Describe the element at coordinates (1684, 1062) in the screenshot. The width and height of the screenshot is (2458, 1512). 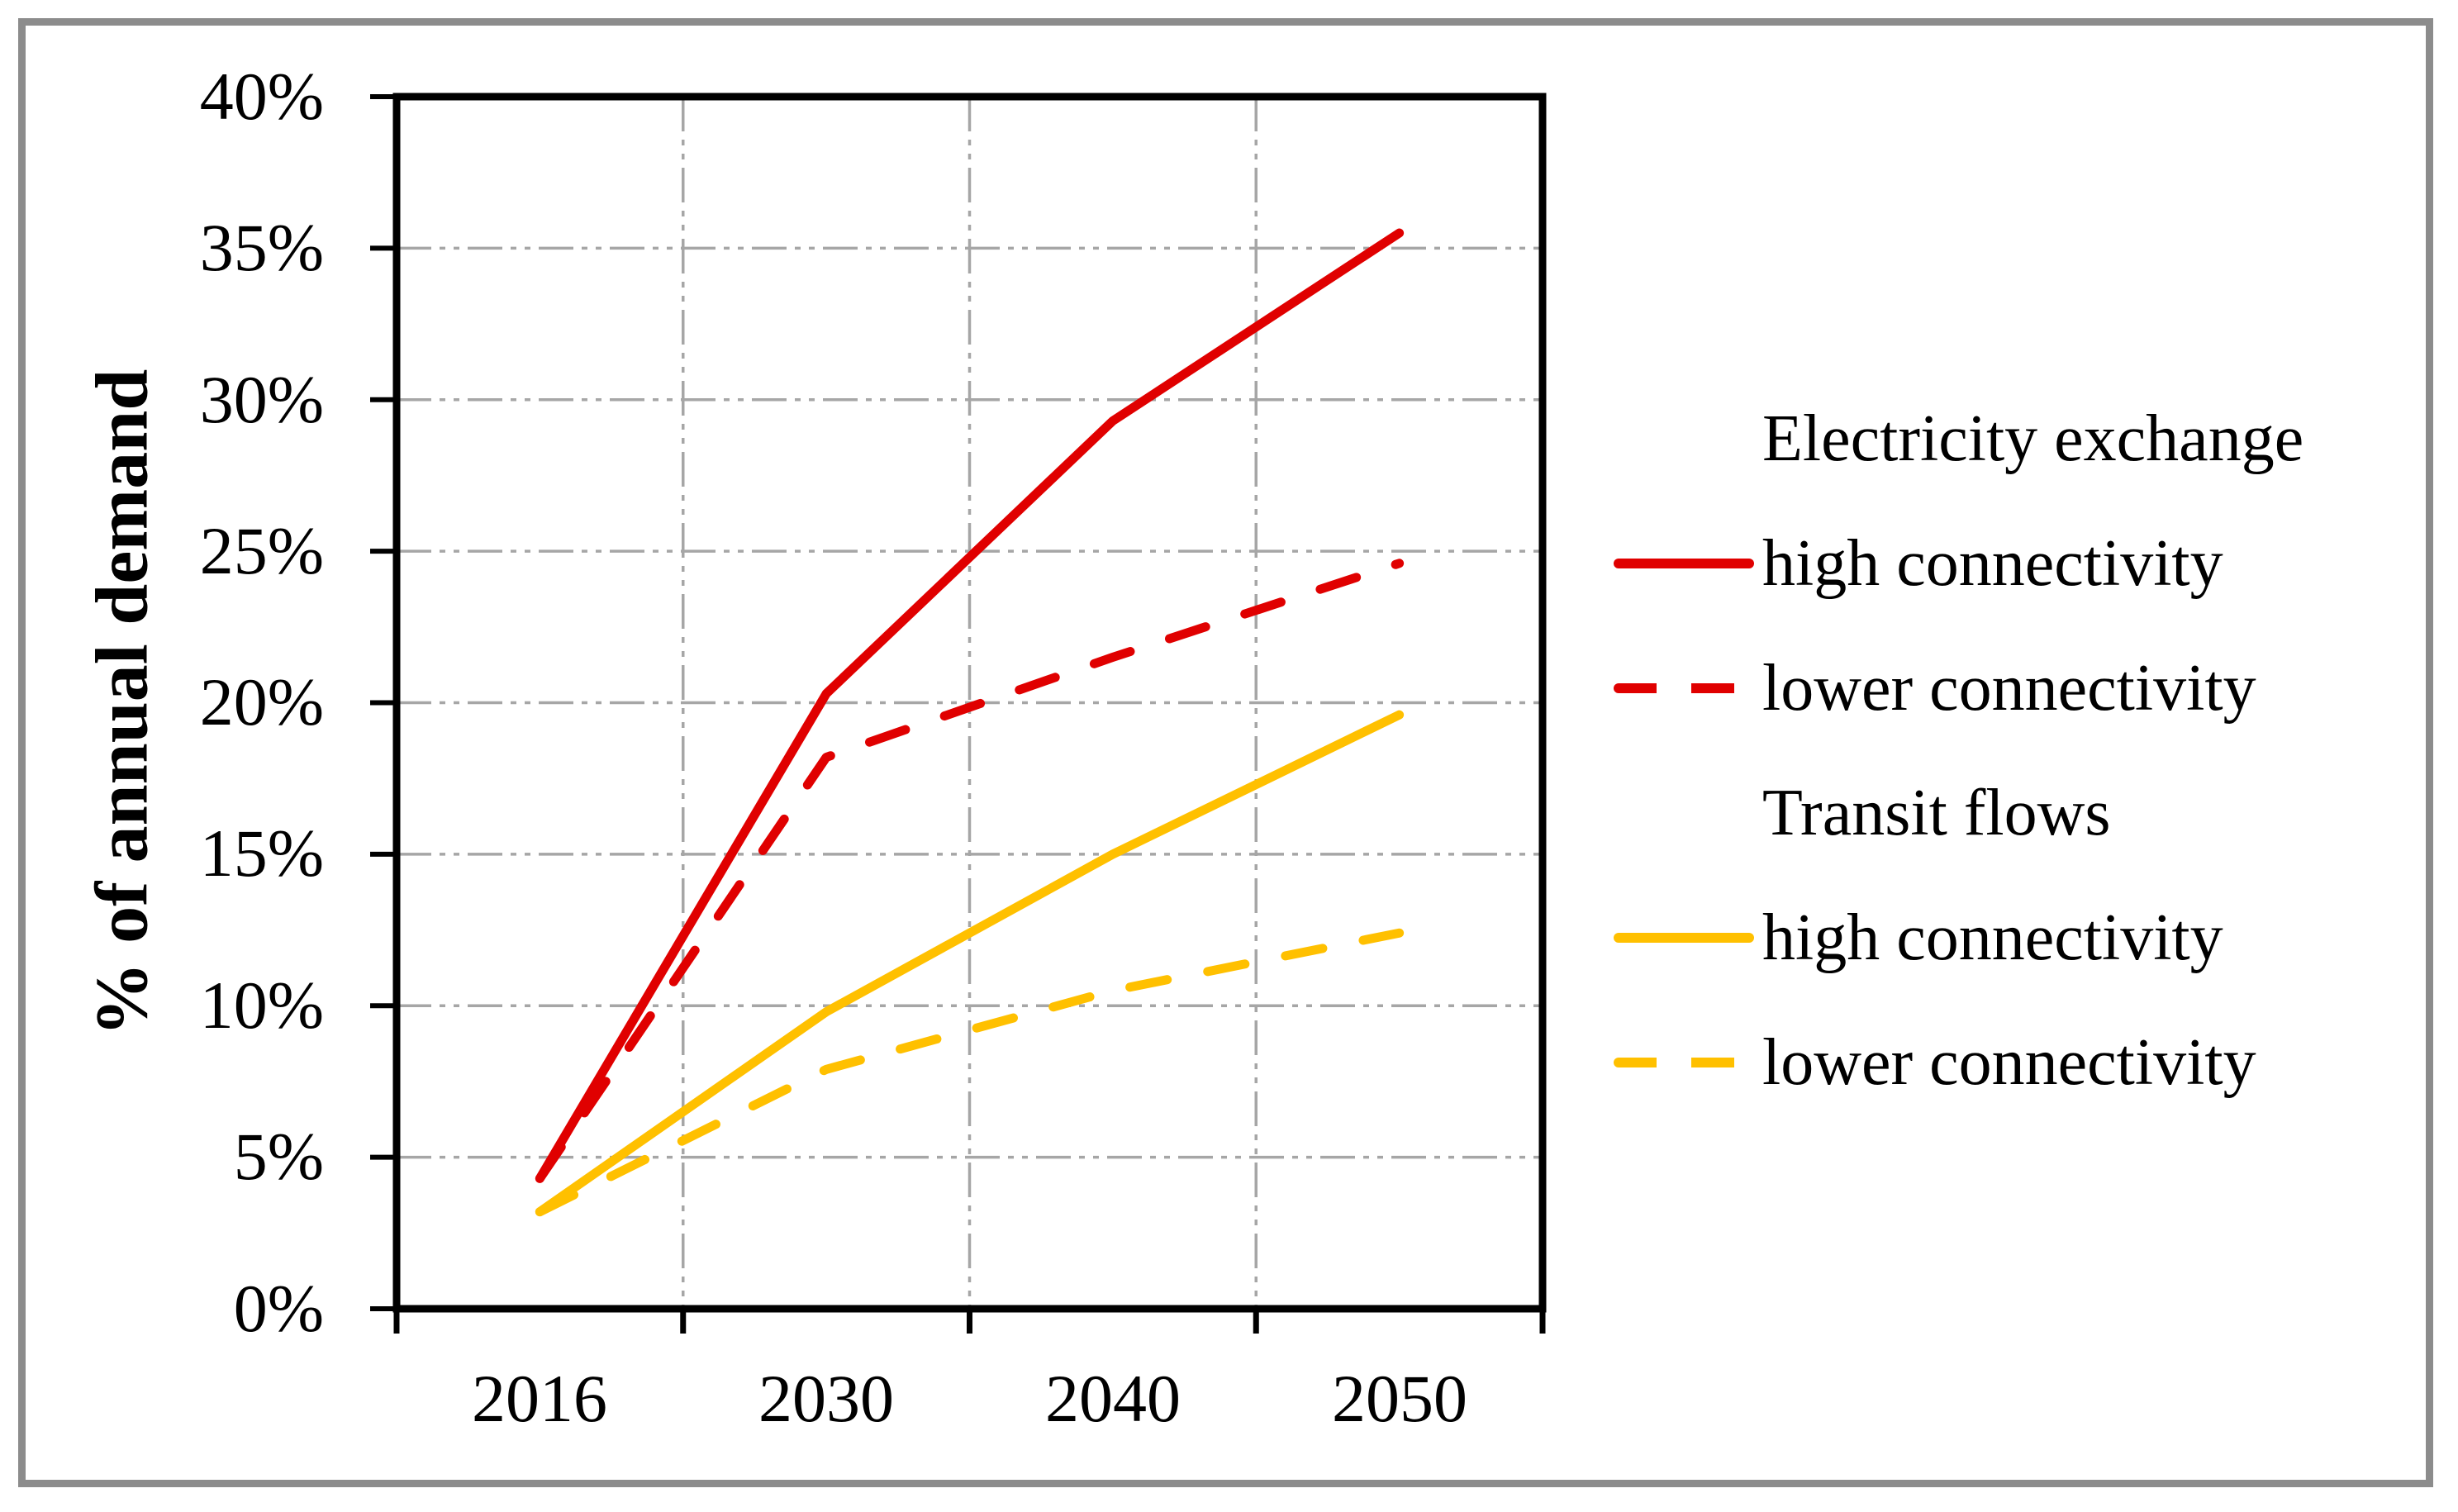
I see `yellow-dashed-line-swatch` at that location.